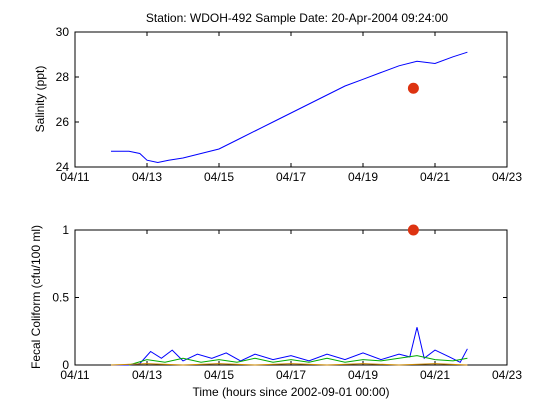 Image resolution: width=560 pixels, height=420 pixels. Describe the element at coordinates (435, 375) in the screenshot. I see `fecal-xtick-label: 04/21` at that location.